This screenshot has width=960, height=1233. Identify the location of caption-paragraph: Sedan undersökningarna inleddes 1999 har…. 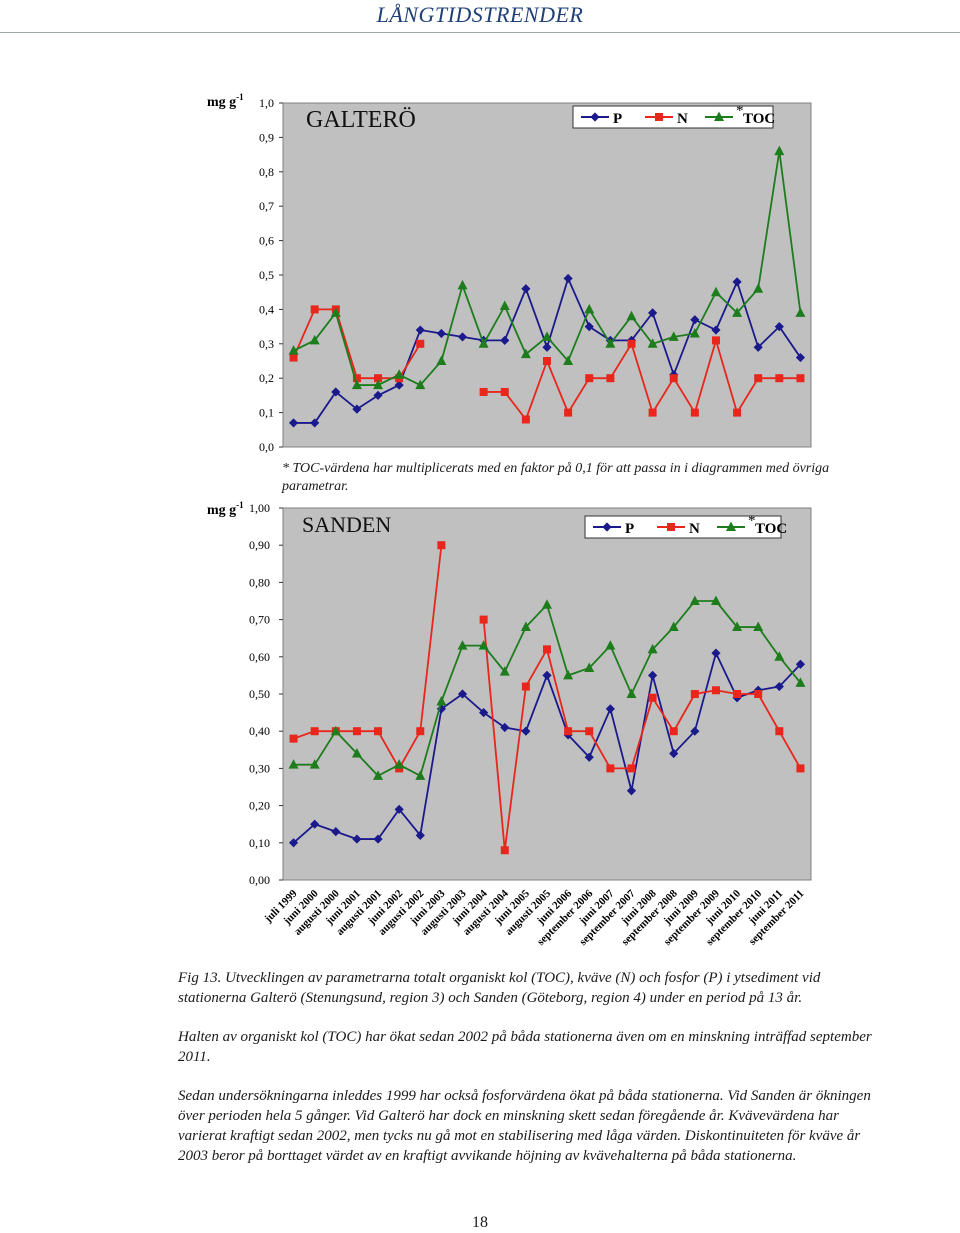
(524, 1126).